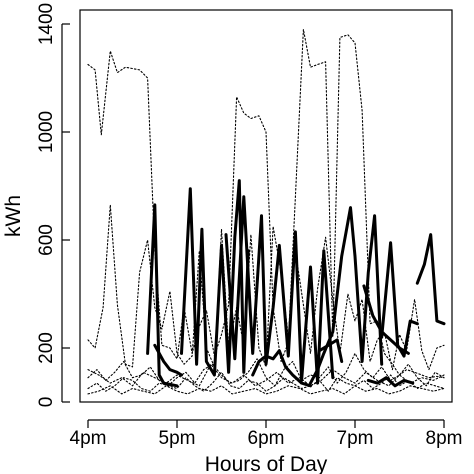 This screenshot has width=474, height=474. I want to click on y-tick-label: 1000, so click(46, 132).